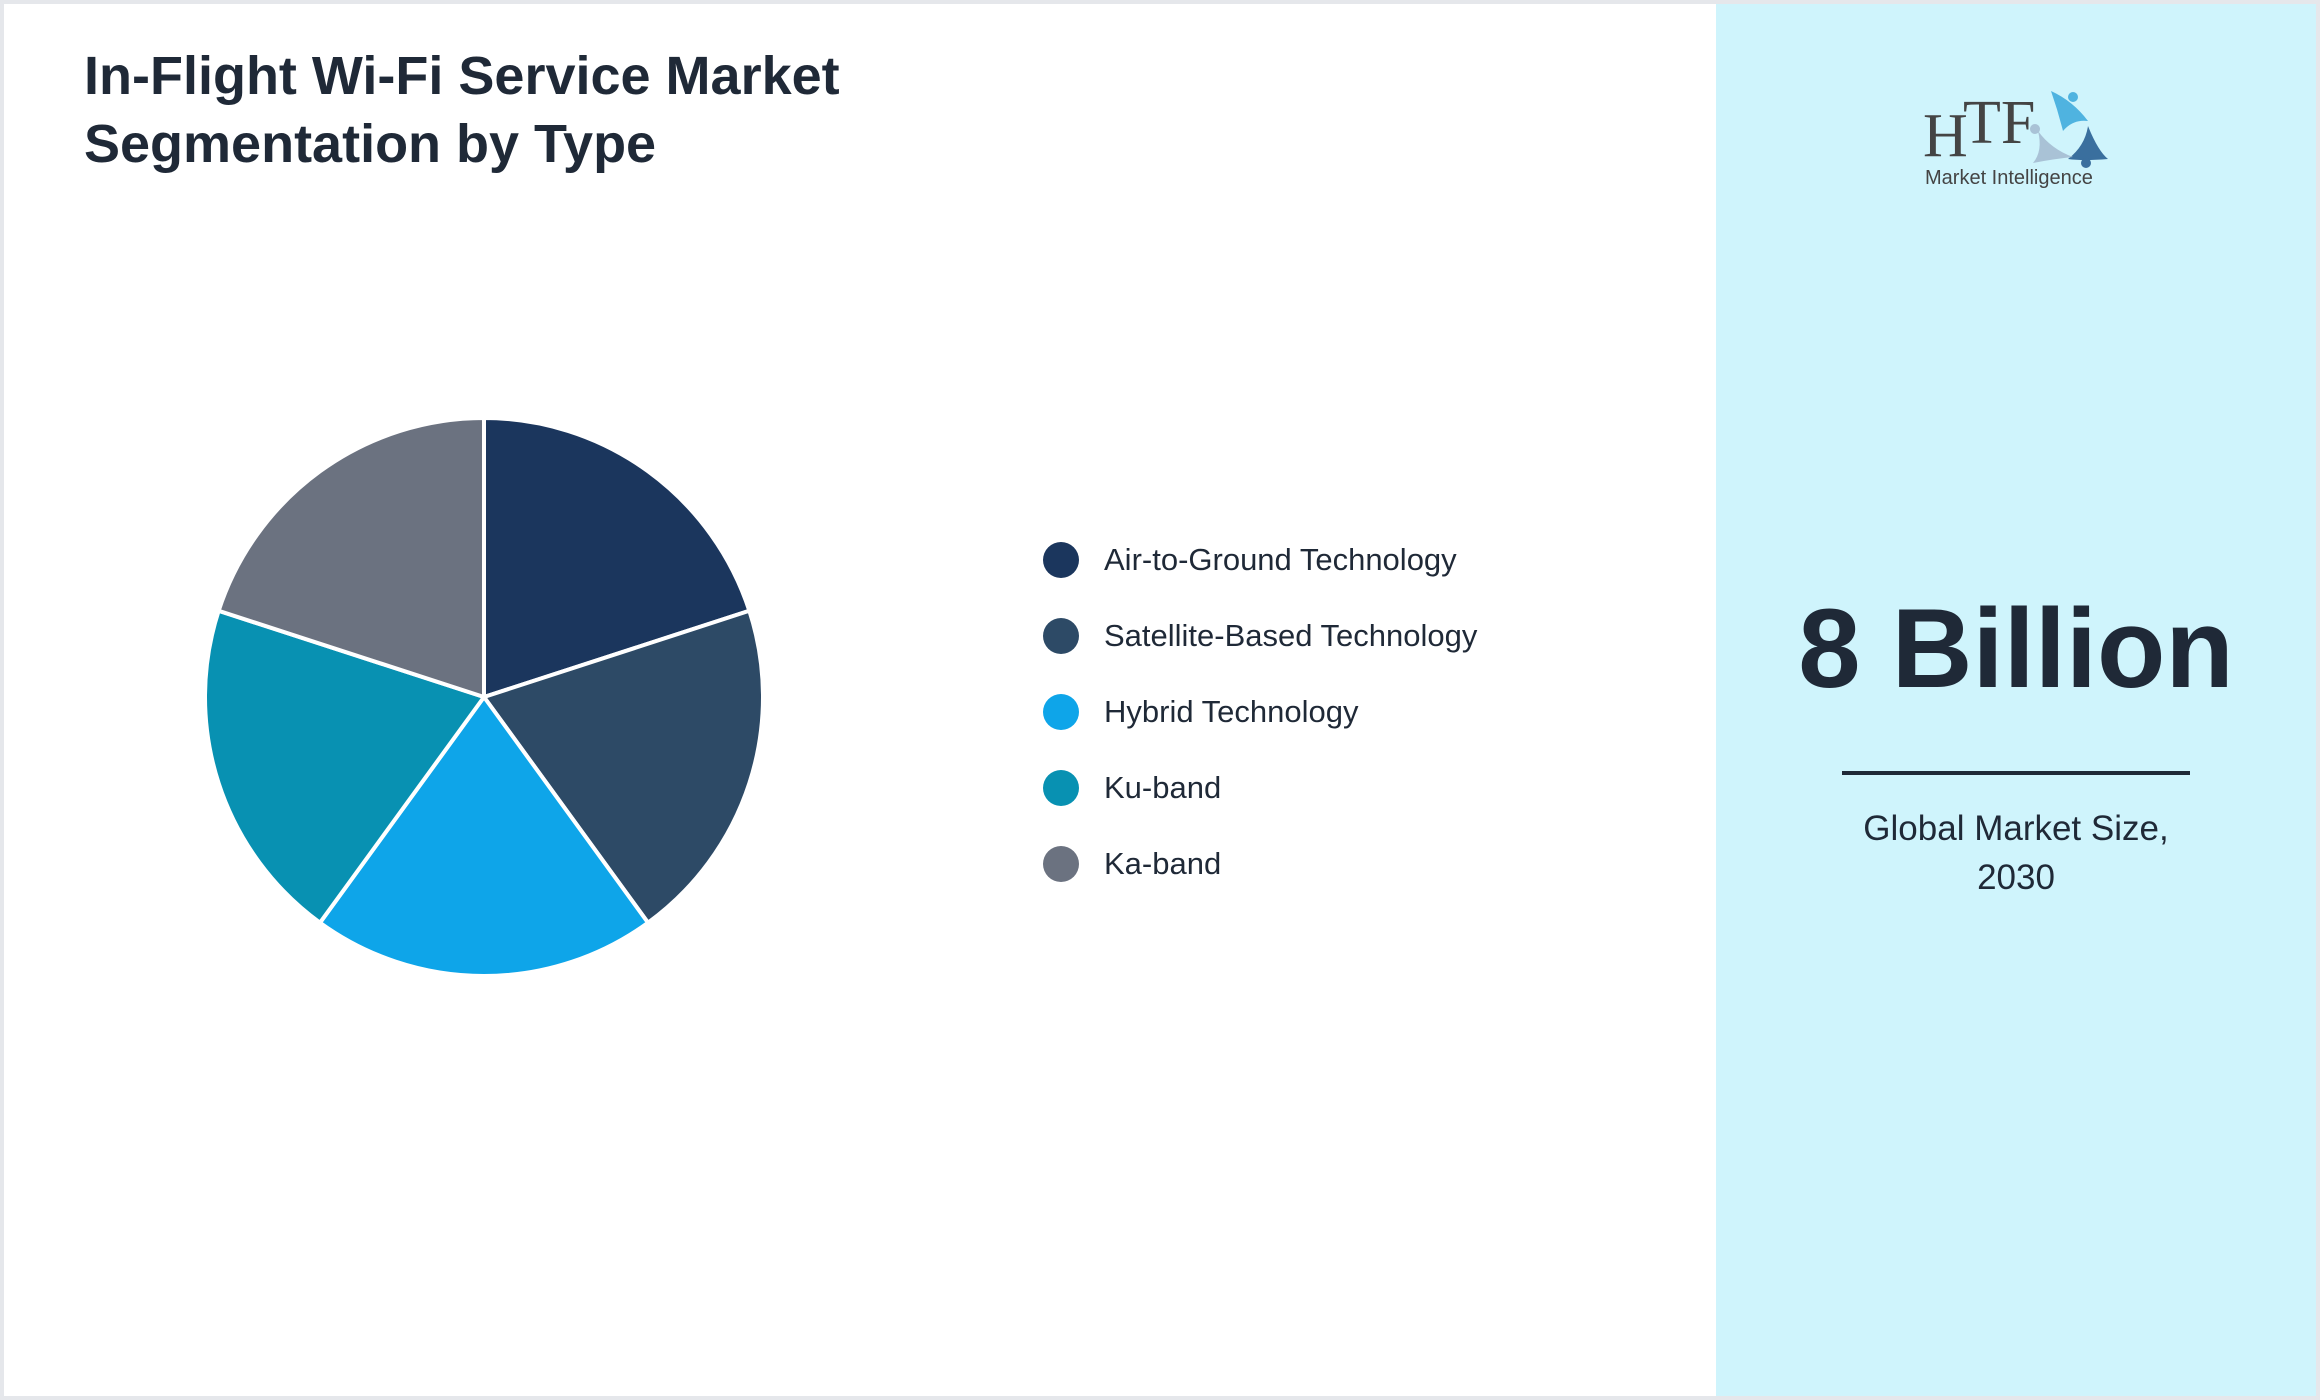 The image size is (2320, 1400). I want to click on pie-chart, so click(484, 696).